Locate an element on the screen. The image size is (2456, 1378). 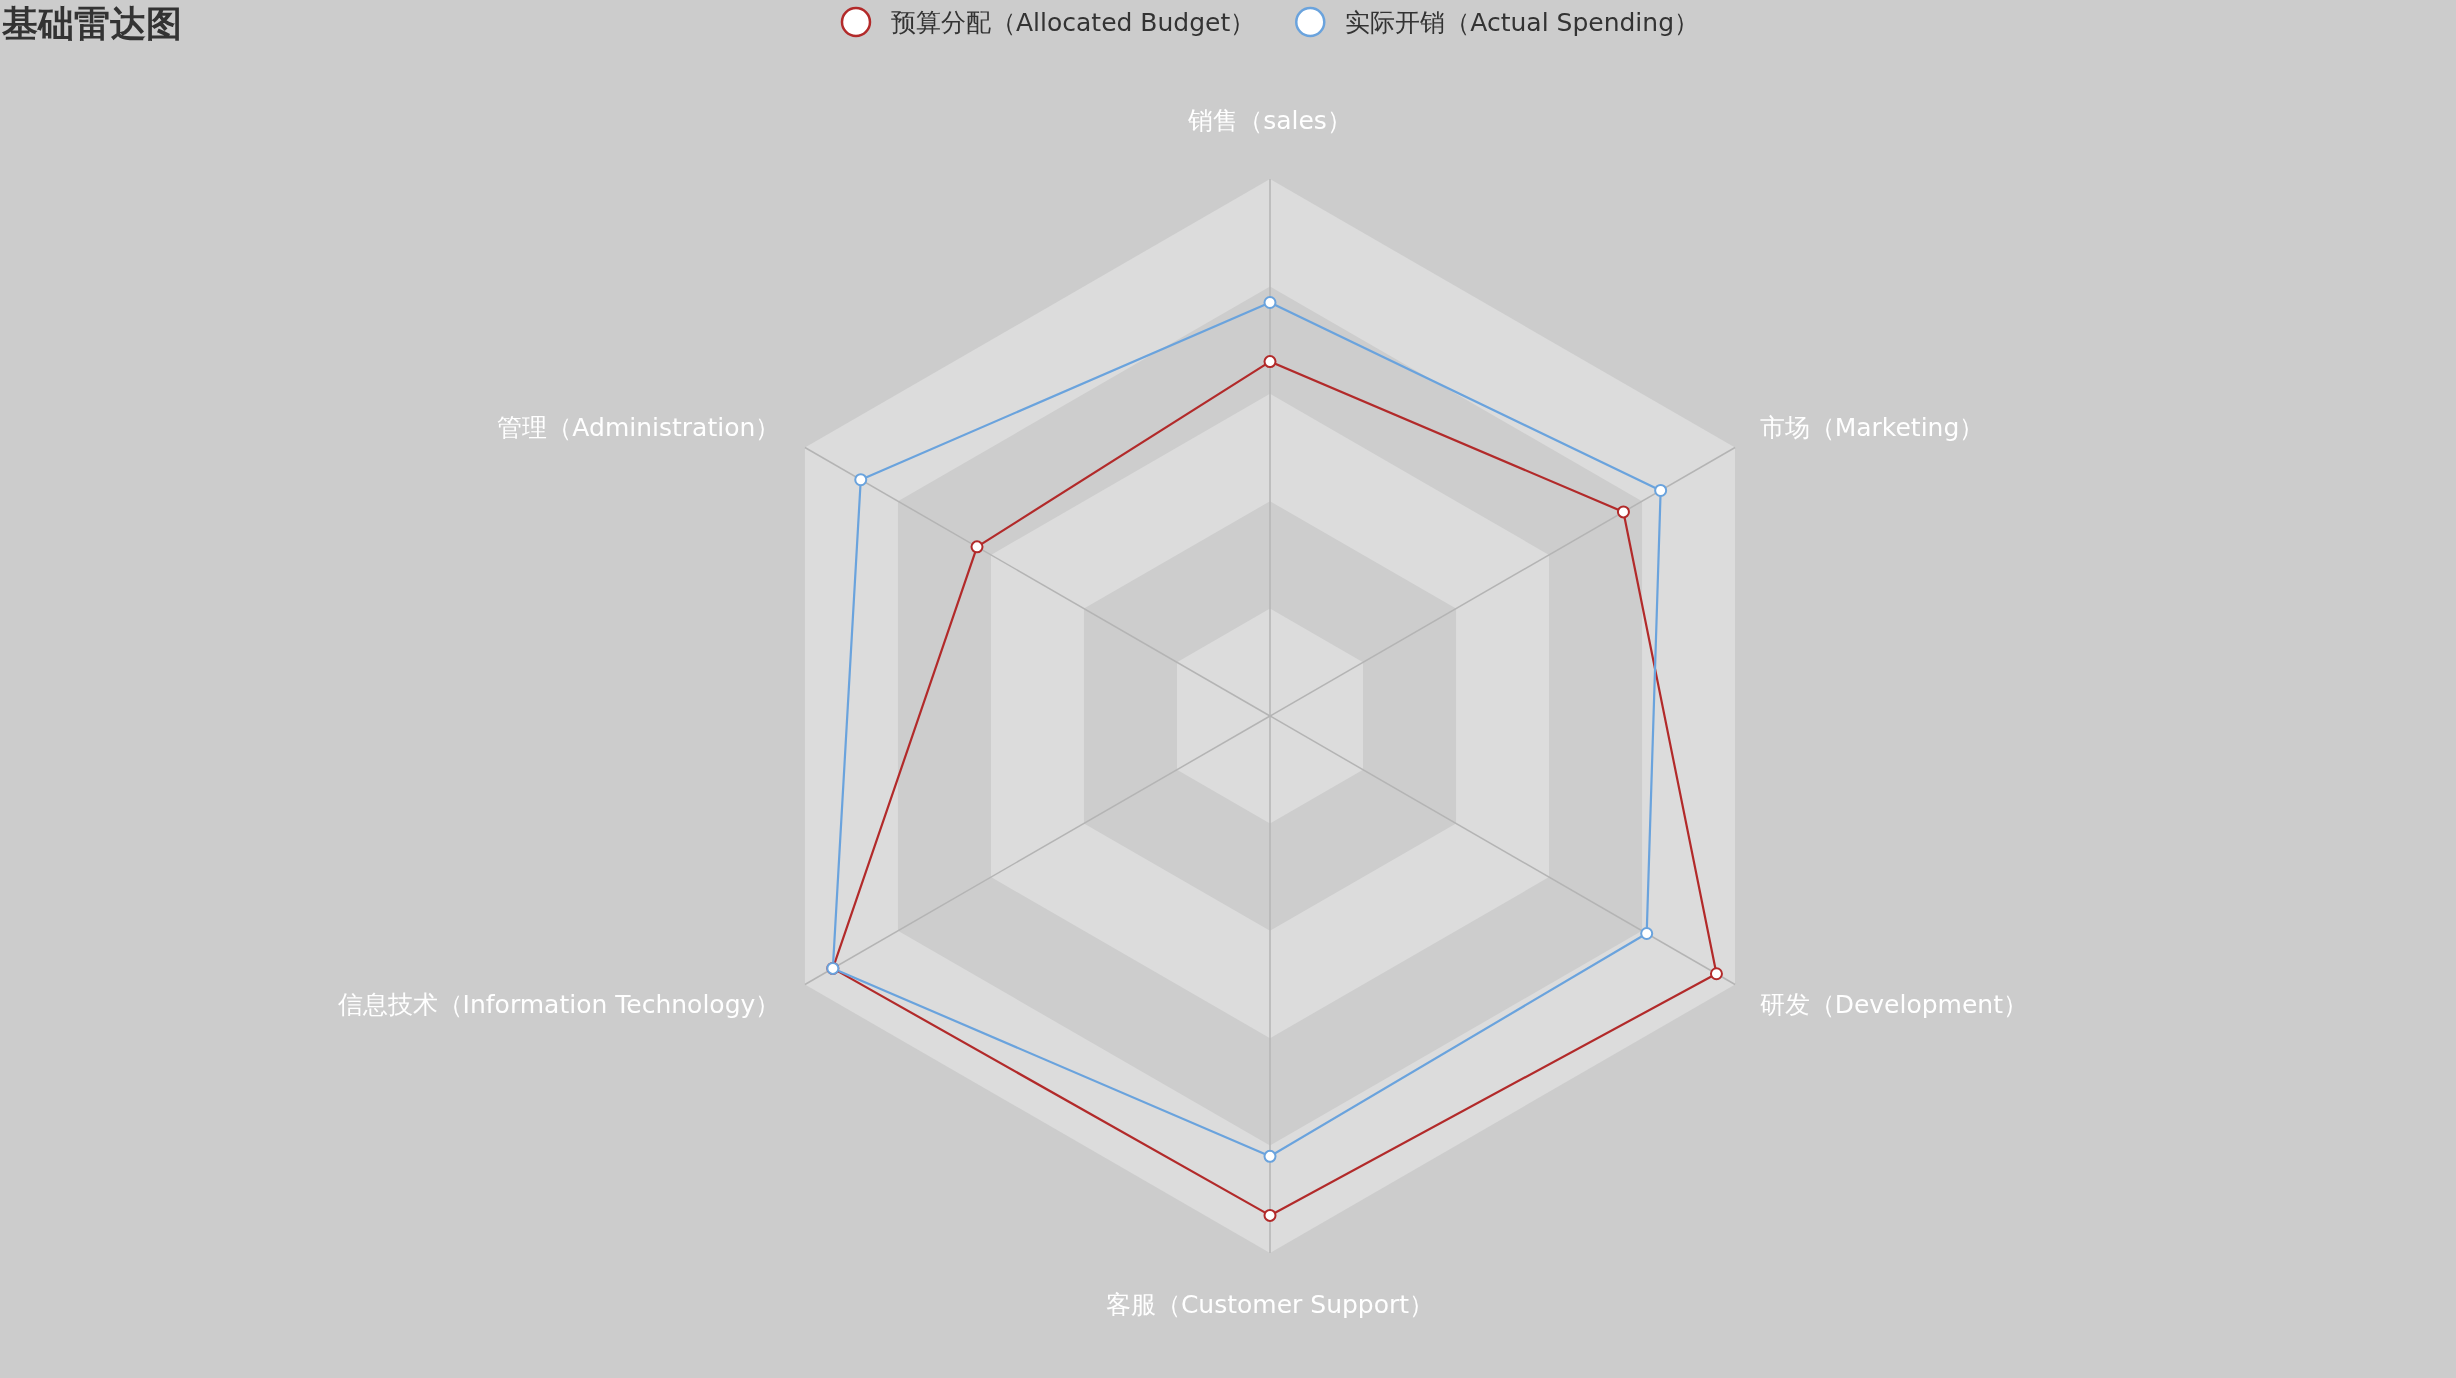
legend-label: 实际开销（Actual Spending） is located at coordinates (1522, 22).